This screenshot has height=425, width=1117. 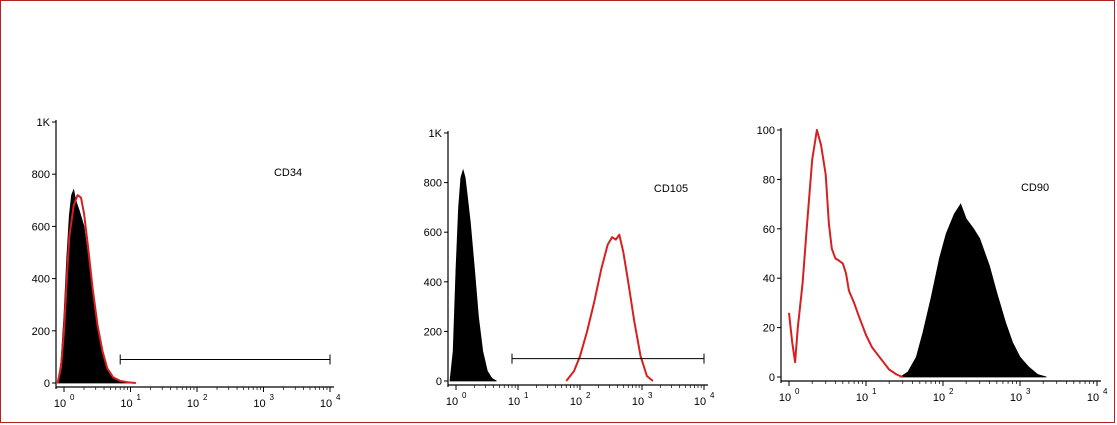 I want to click on y-tick-label: 100, so click(x=766, y=131).